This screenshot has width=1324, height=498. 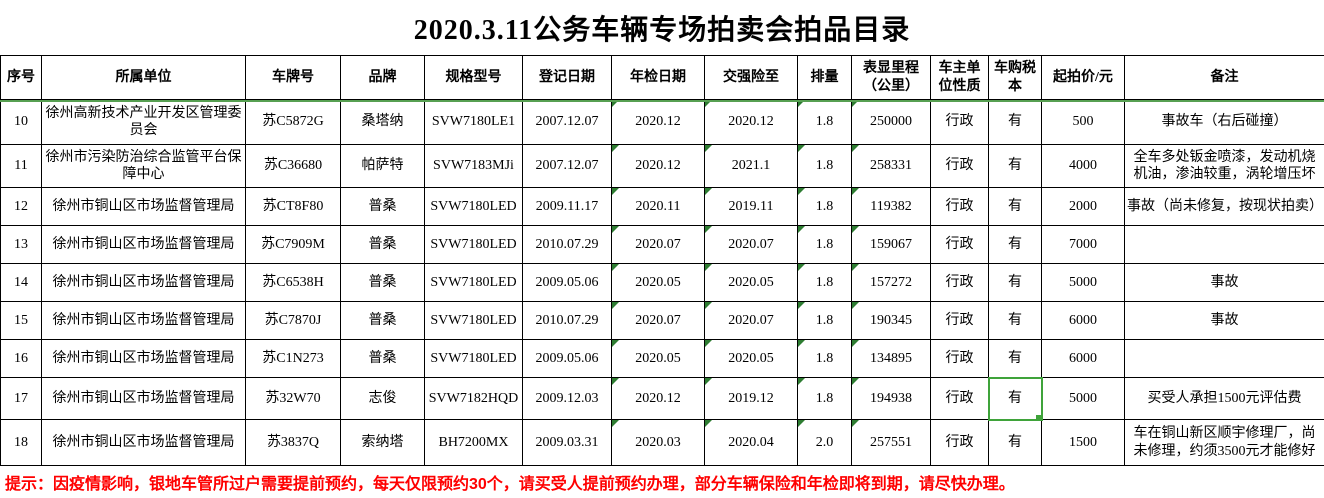 What do you see at coordinates (824, 122) in the screenshot?
I see `cell-row10-col9: 1.8` at bounding box center [824, 122].